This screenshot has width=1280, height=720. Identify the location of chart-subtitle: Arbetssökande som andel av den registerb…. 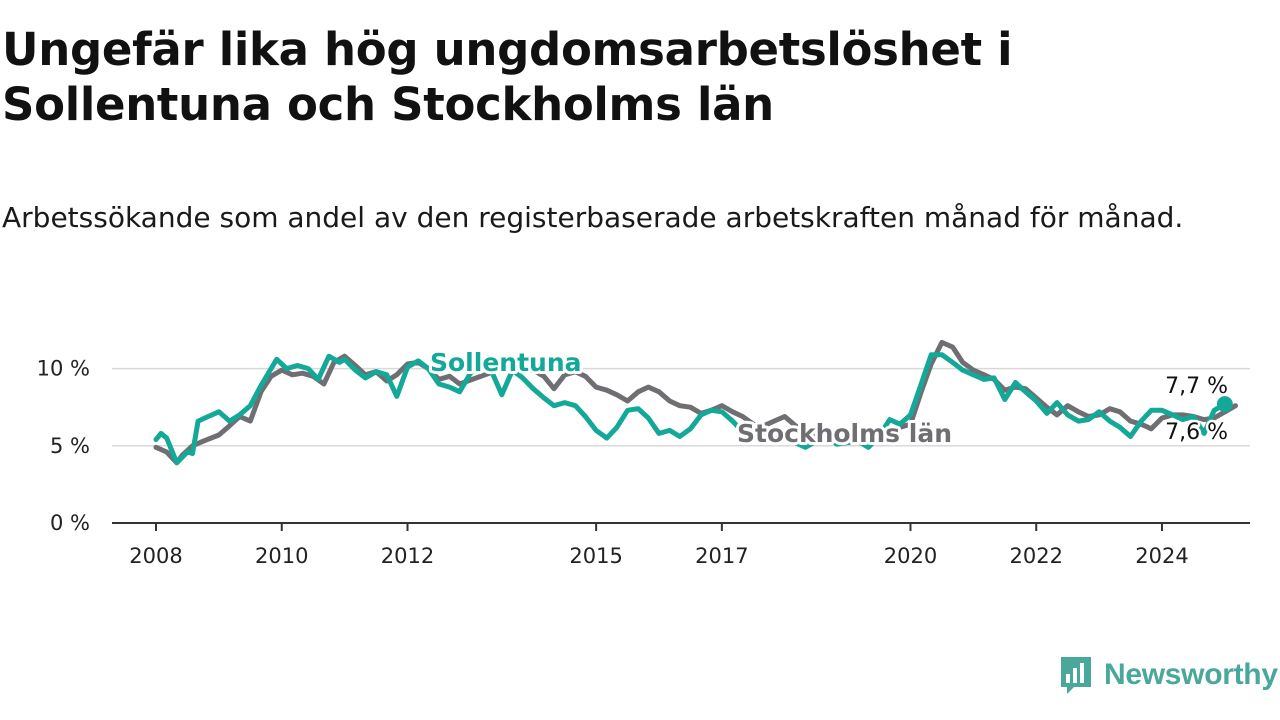
(593, 217).